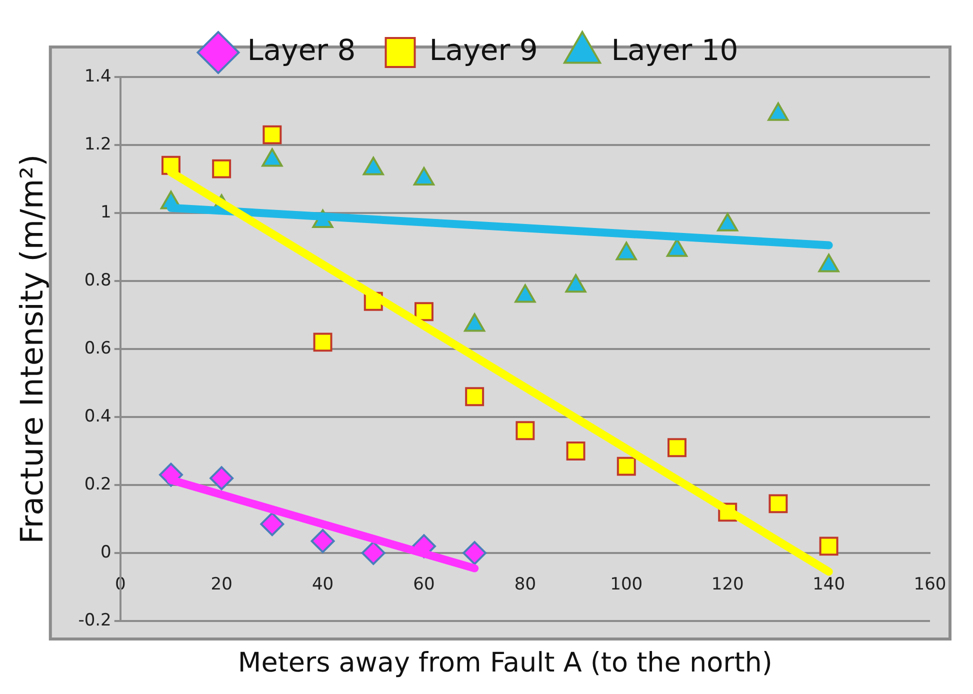 The height and width of the screenshot is (694, 973). What do you see at coordinates (424, 584) in the screenshot?
I see `x-tick-label: 60` at bounding box center [424, 584].